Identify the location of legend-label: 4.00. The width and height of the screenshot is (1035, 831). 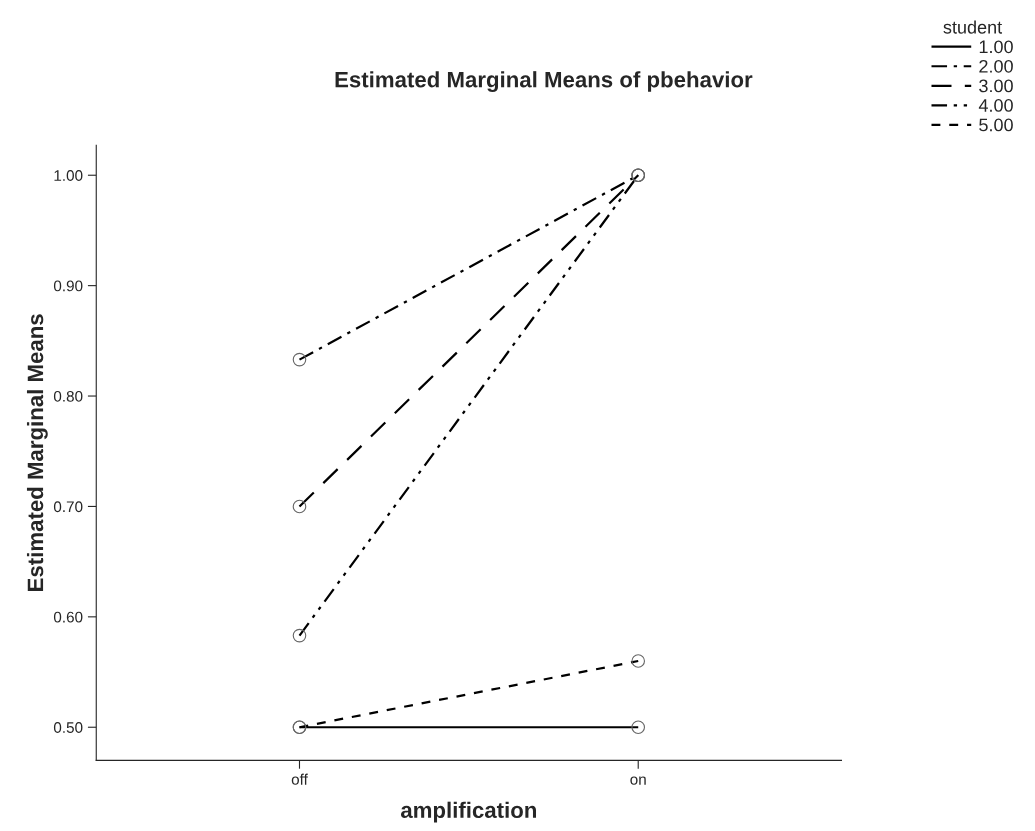
(995, 105).